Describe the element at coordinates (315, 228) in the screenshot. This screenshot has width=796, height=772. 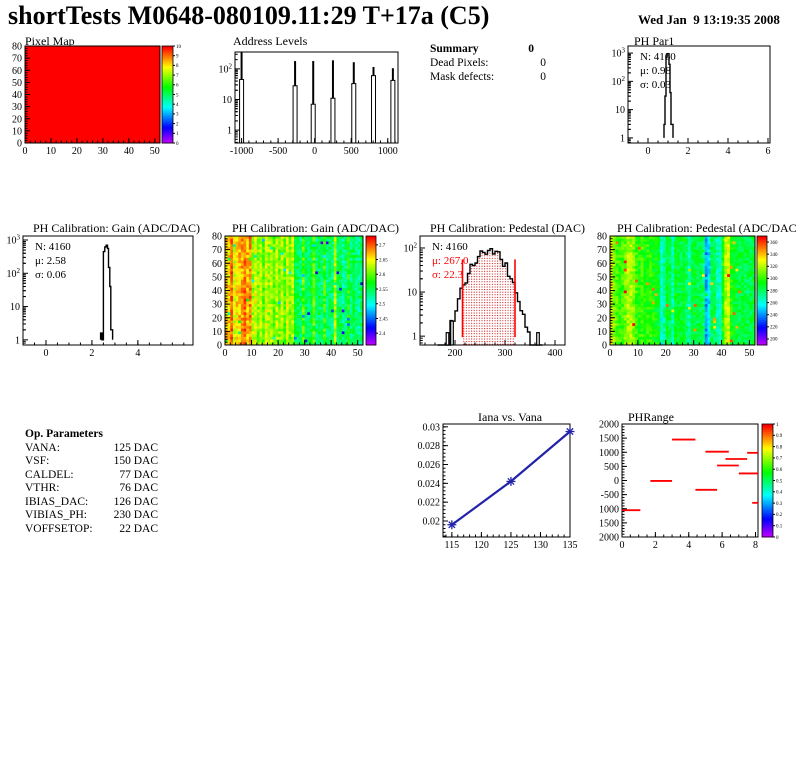
I see `chart-title-gain-map: PH Calibration: Gain (ADC/DAC)` at that location.